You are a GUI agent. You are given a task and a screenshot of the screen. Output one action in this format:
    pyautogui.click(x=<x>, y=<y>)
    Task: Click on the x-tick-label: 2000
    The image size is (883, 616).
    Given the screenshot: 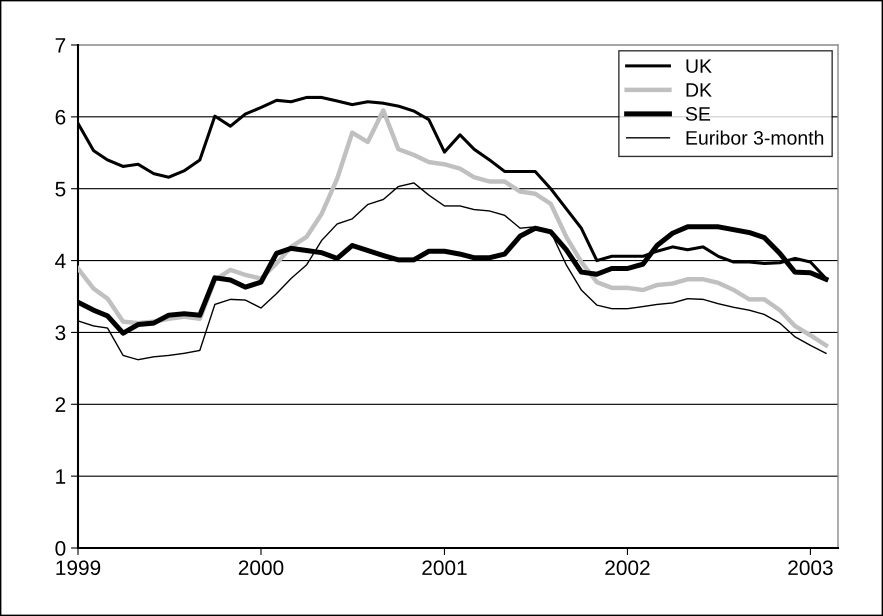 What is the action you would take?
    pyautogui.click(x=261, y=568)
    